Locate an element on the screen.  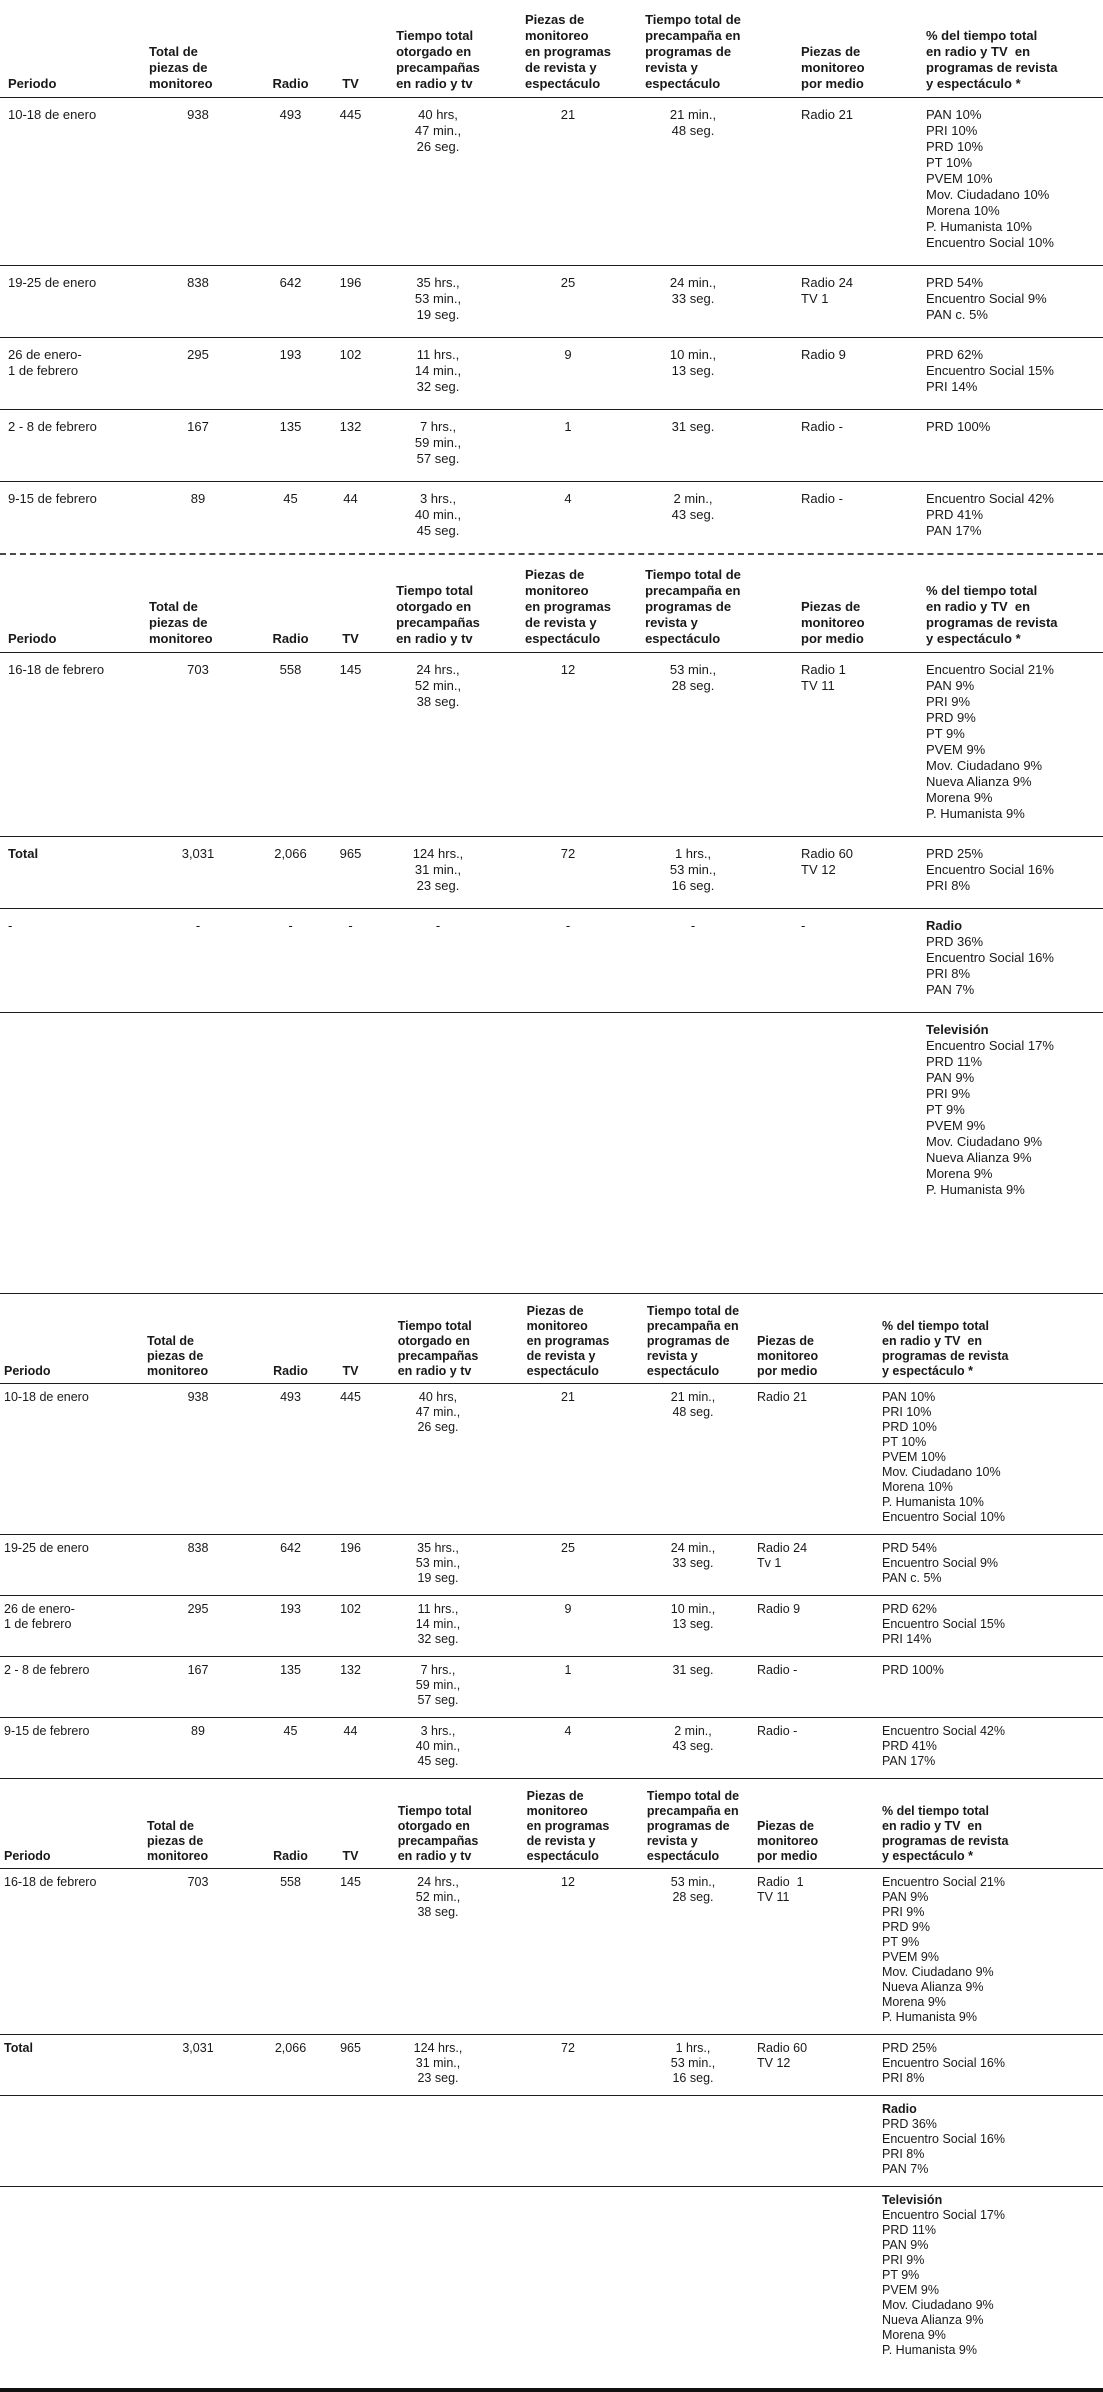
cell-tiempo-total-precampanas: 24 hrs., 52 min., 38 seg. is located at coordinates (438, 744).